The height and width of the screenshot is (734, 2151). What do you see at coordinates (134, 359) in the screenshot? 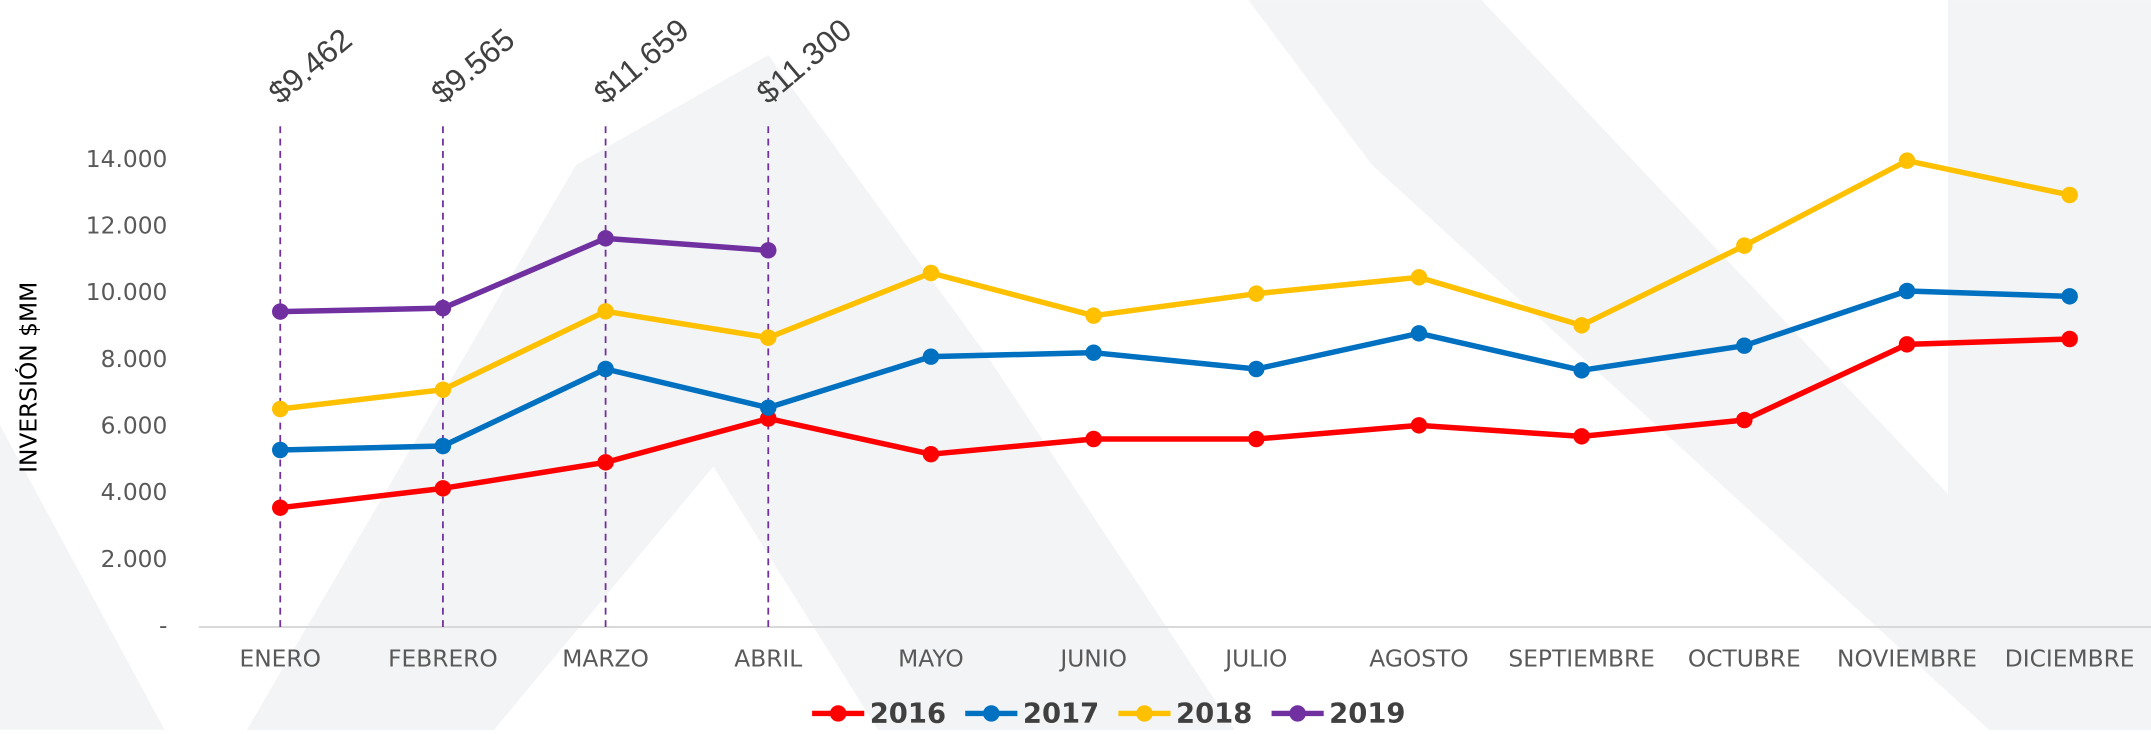
I see `y-tick-label: 8.000` at bounding box center [134, 359].